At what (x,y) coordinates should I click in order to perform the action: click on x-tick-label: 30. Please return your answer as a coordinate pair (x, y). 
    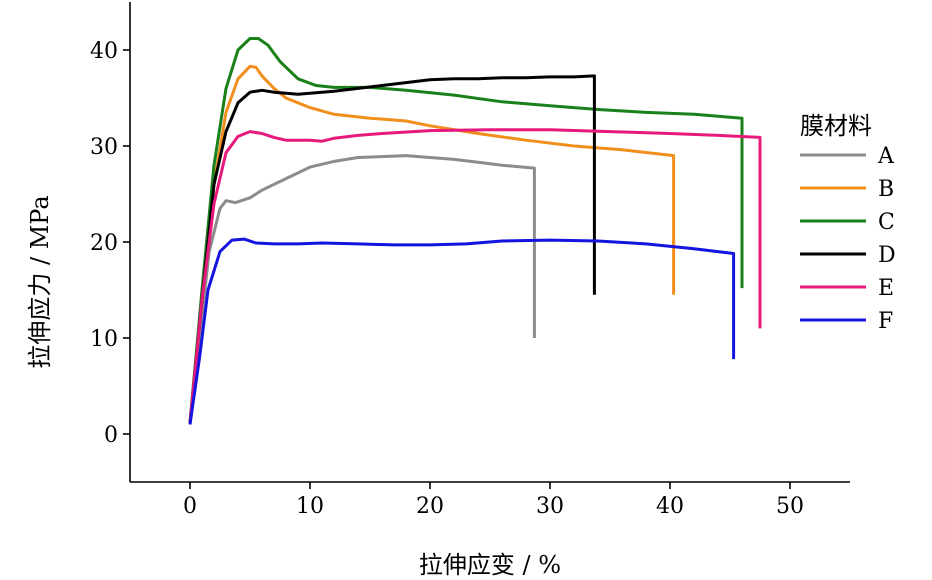
    Looking at the image, I should click on (550, 506).